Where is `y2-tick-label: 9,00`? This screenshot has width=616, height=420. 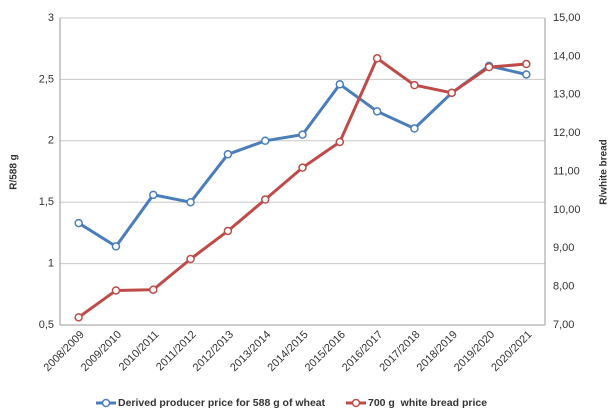
y2-tick-label: 9,00 is located at coordinates (563, 248).